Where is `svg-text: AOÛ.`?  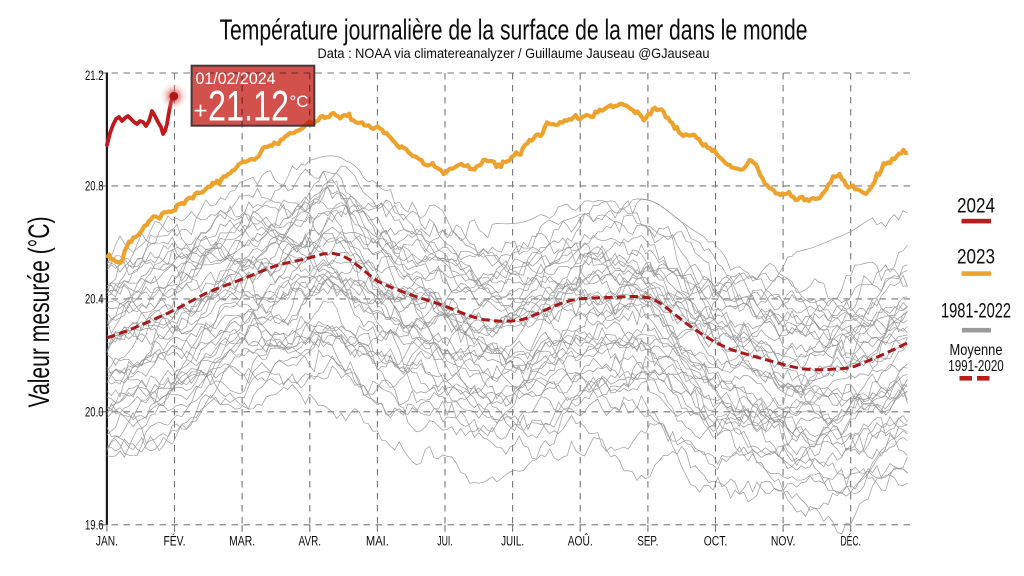 svg-text: AOÛ. is located at coordinates (580, 541).